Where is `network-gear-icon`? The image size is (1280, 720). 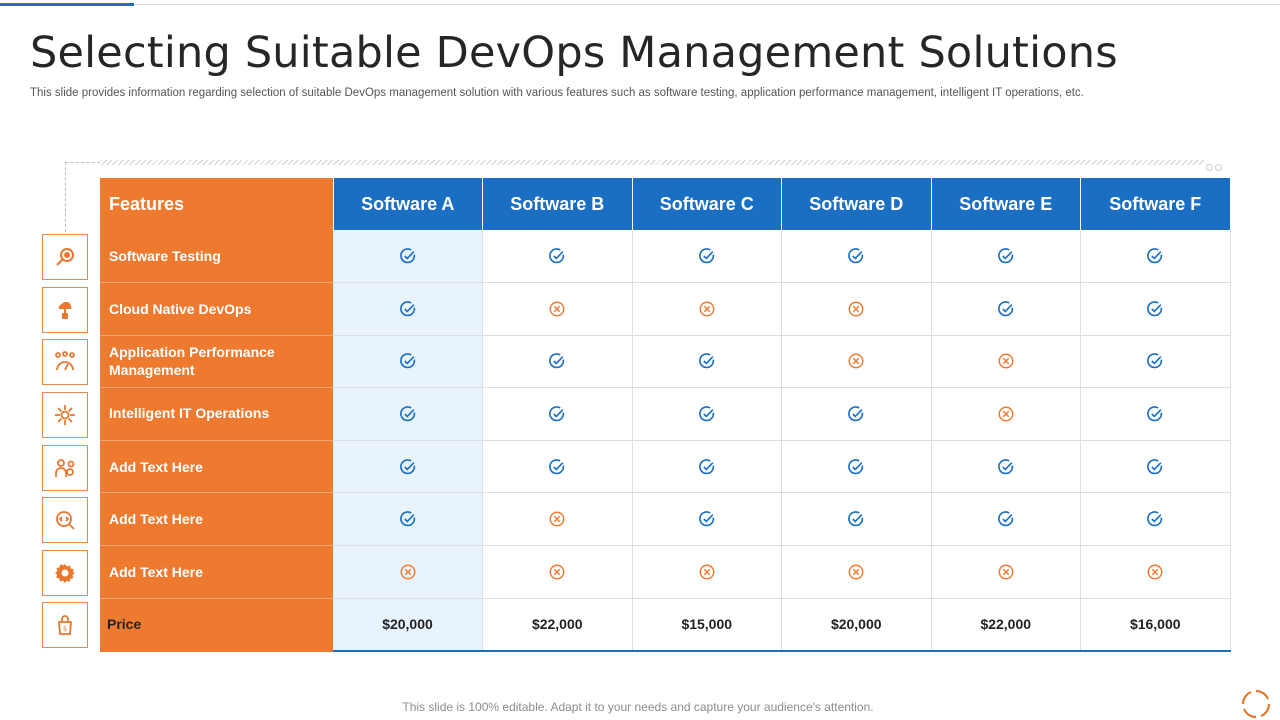
network-gear-icon is located at coordinates (65, 415).